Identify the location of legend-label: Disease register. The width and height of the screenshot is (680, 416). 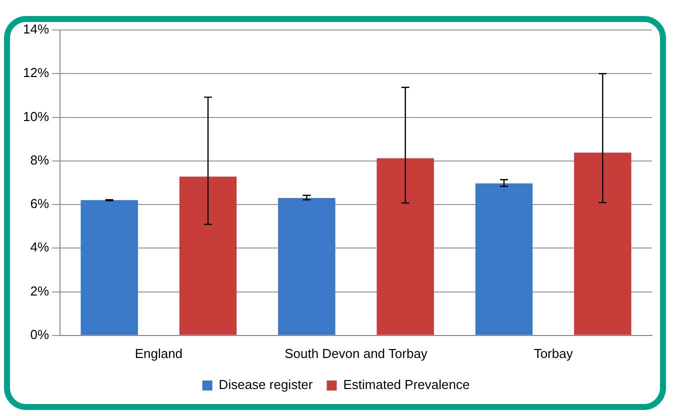
(266, 384).